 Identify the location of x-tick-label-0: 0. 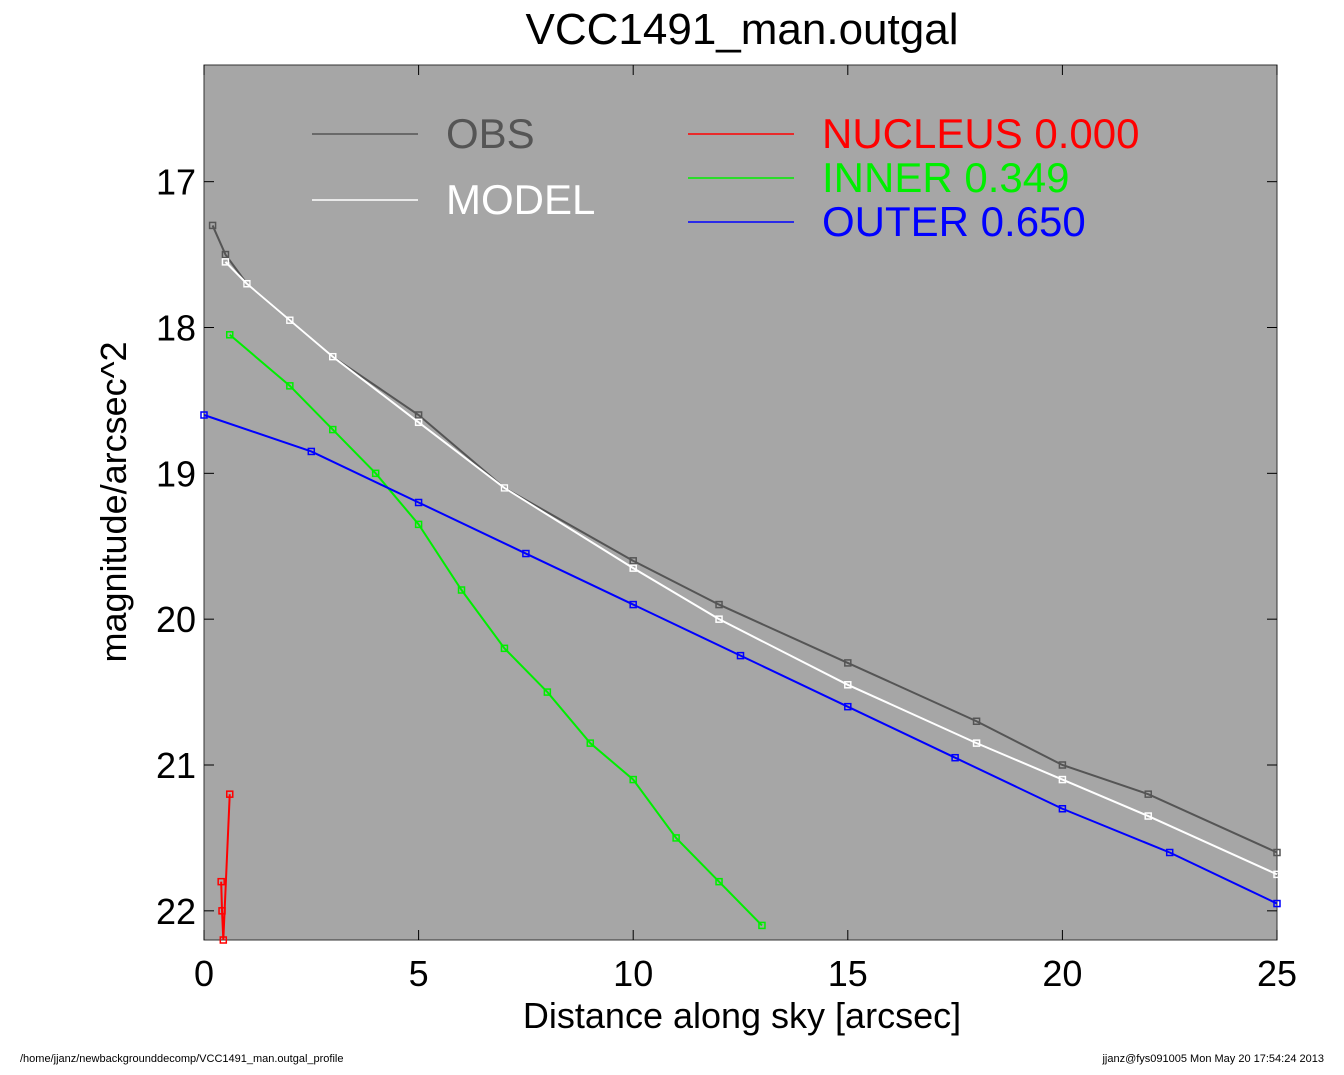
(204, 973).